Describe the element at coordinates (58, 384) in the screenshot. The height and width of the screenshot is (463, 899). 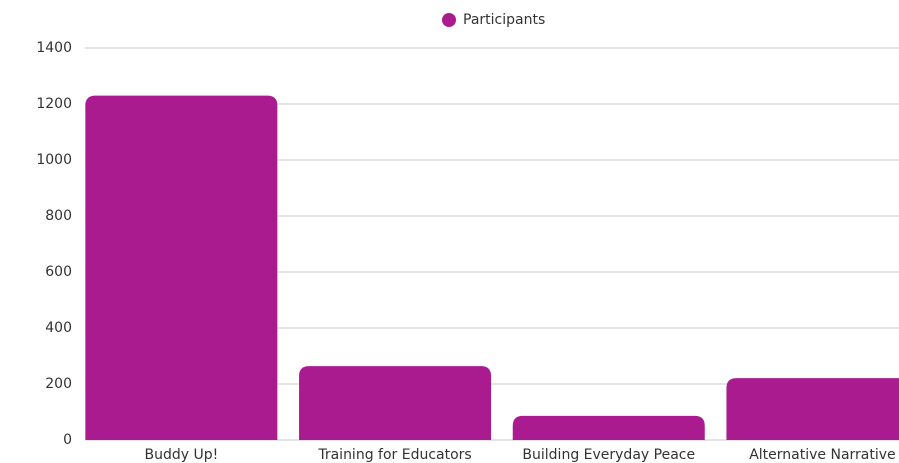
I see `y-tick-label: 200` at that location.